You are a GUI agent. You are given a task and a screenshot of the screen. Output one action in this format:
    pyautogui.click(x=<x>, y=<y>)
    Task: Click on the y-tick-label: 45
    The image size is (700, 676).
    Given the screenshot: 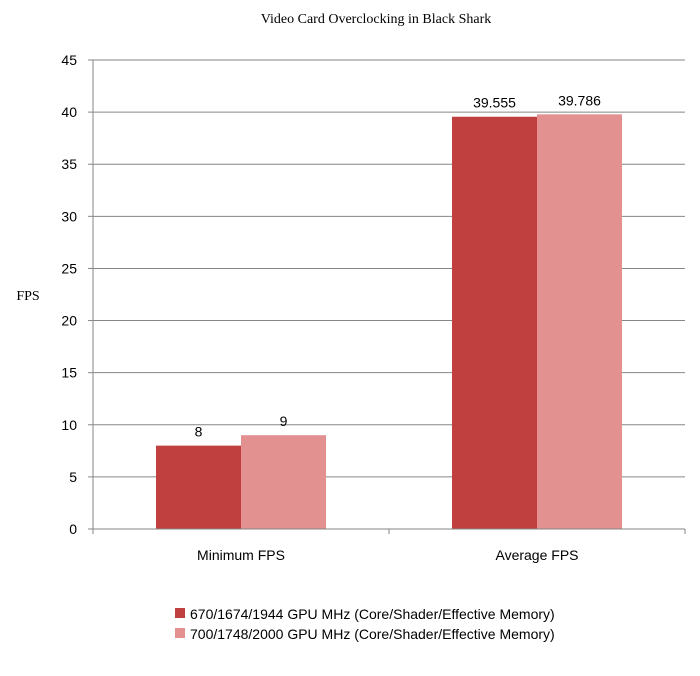 What is the action you would take?
    pyautogui.click(x=69, y=60)
    